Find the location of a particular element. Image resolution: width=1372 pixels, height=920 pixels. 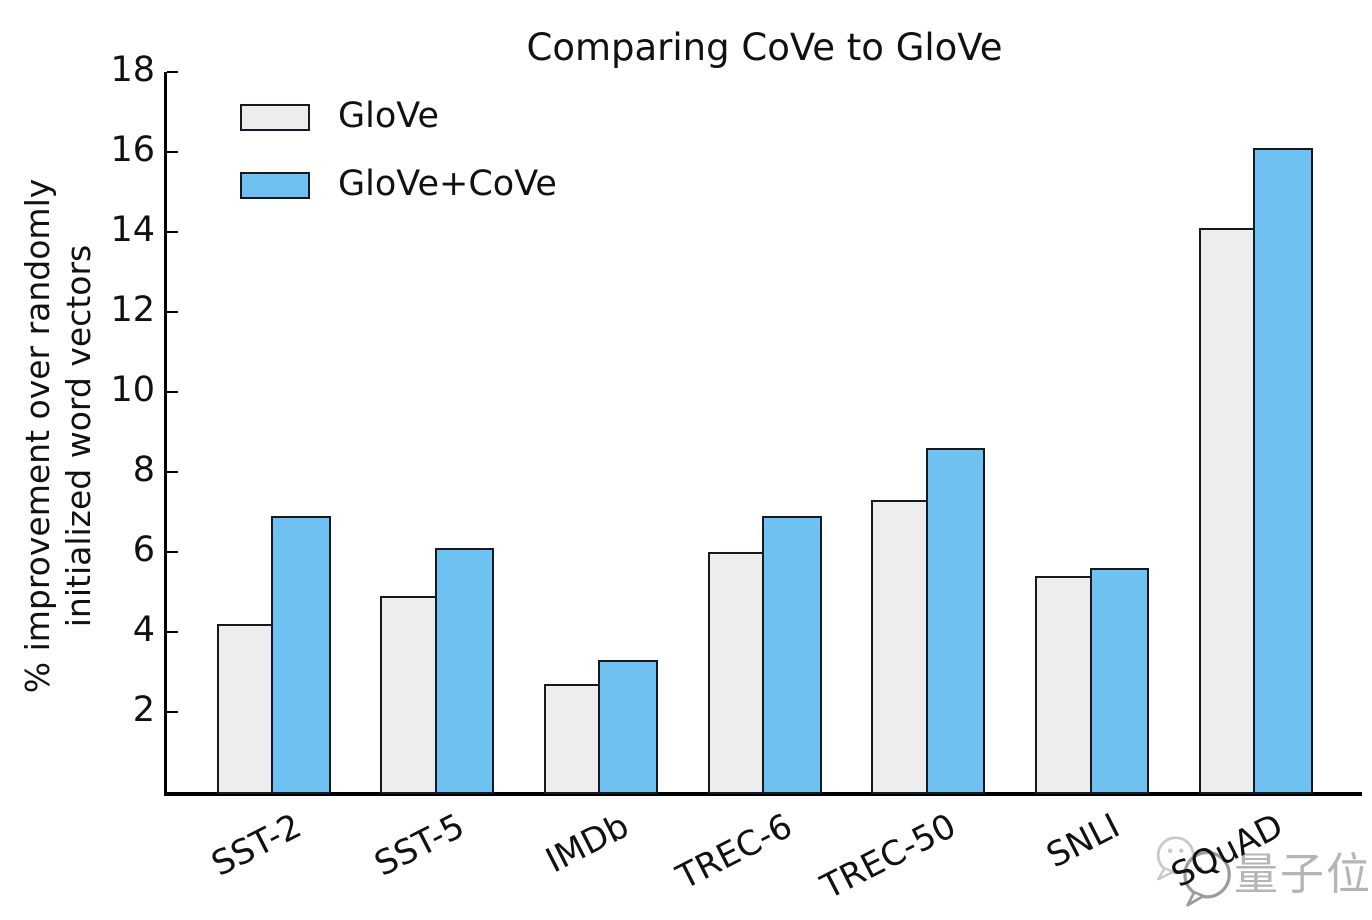

legend-label-glove-cove: GloVe+CoVe is located at coordinates (447, 184).